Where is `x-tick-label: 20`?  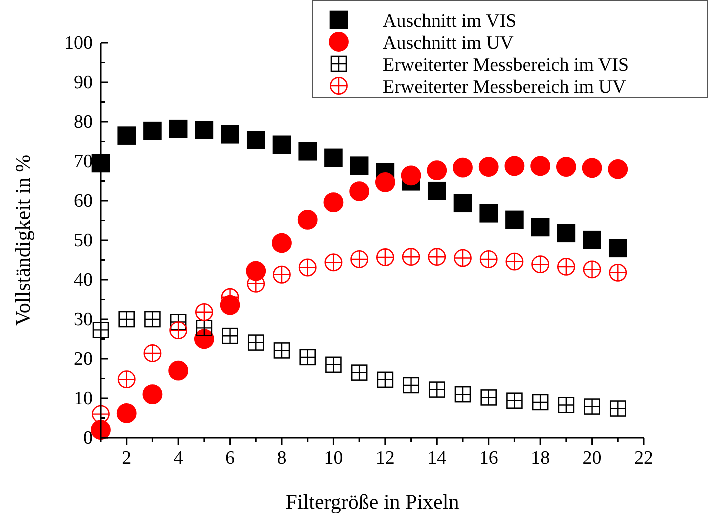
x-tick-label: 20 is located at coordinates (592, 458).